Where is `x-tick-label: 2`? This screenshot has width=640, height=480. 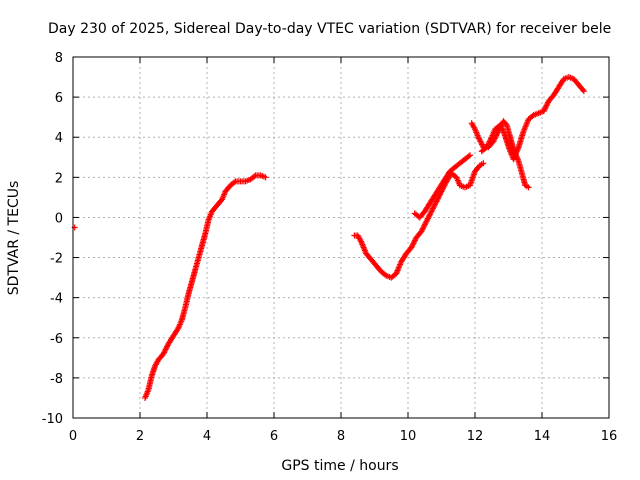
x-tick-label: 2 is located at coordinates (140, 436).